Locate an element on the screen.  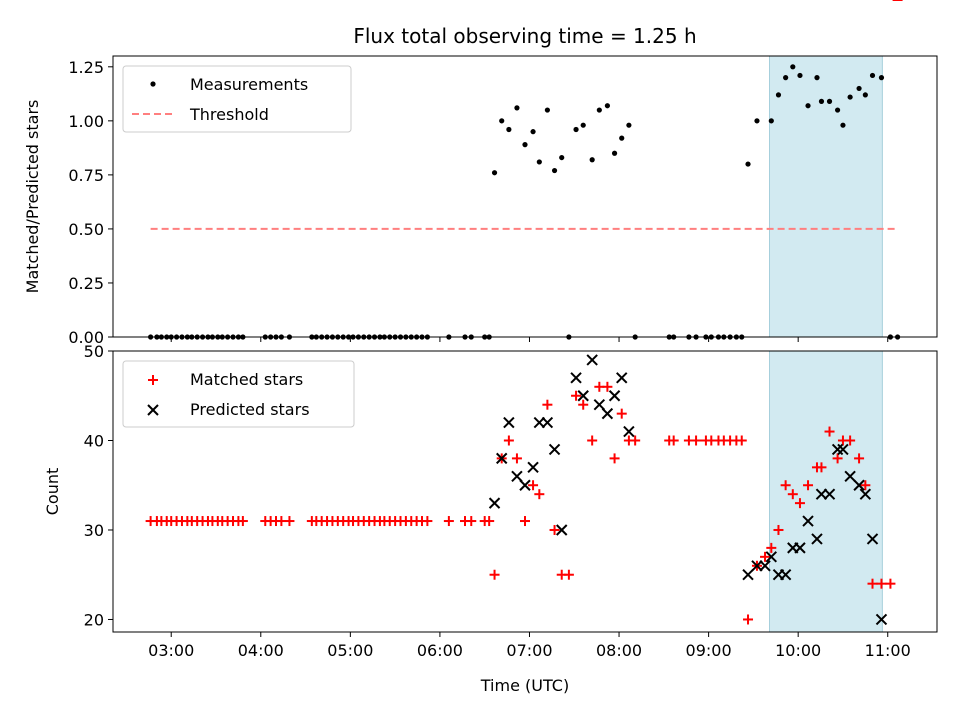
x-tick-label: 09:00 is located at coordinates (709, 650).